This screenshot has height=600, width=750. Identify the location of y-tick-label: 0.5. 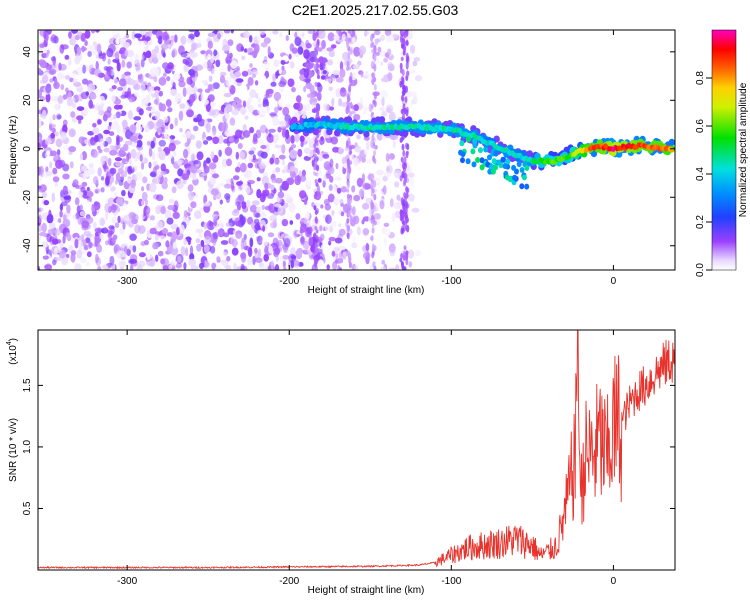
(27, 508).